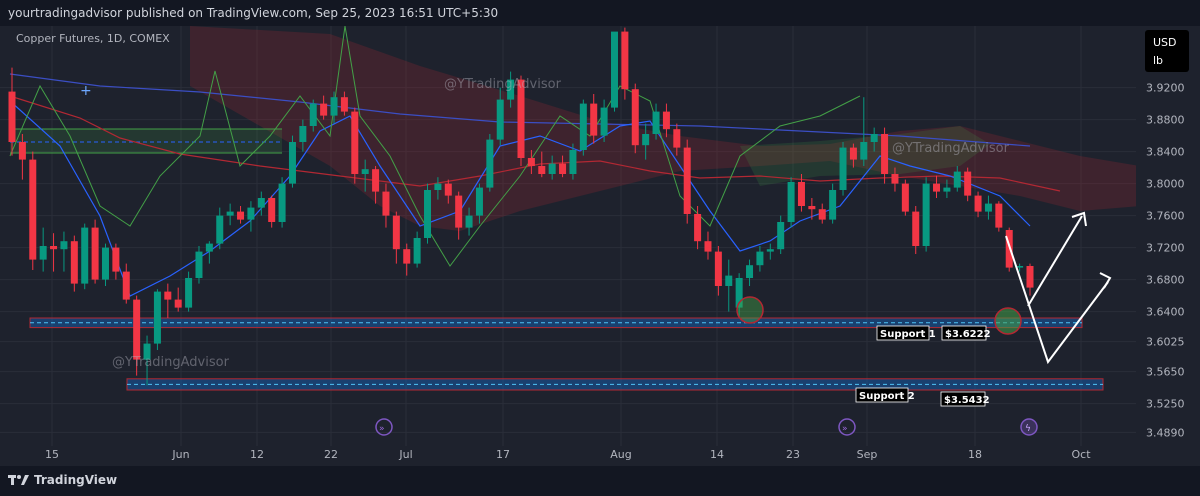 The height and width of the screenshot is (496, 1200). What do you see at coordinates (1167, 51) in the screenshot?
I see `currency-unit-selector: USD lb` at bounding box center [1167, 51].